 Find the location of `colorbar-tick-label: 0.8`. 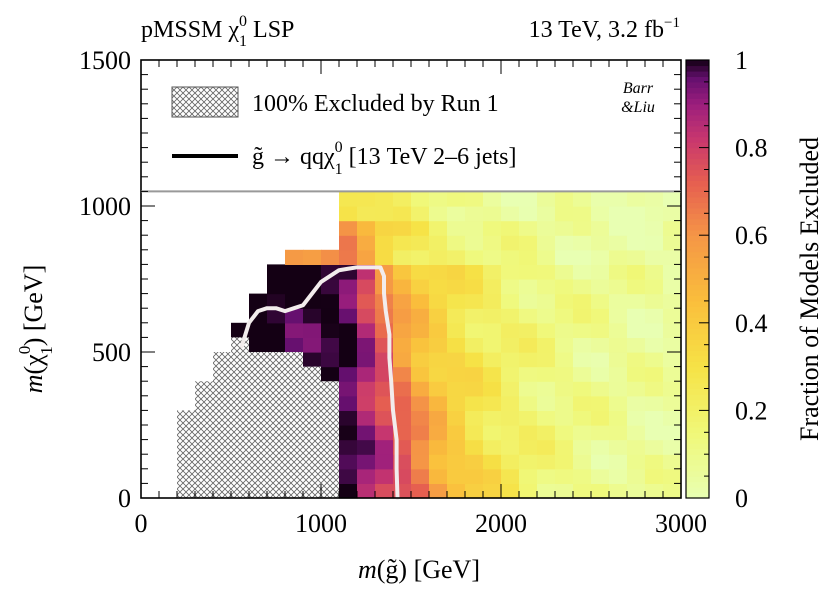

colorbar-tick-label: 0.8 is located at coordinates (751, 148).